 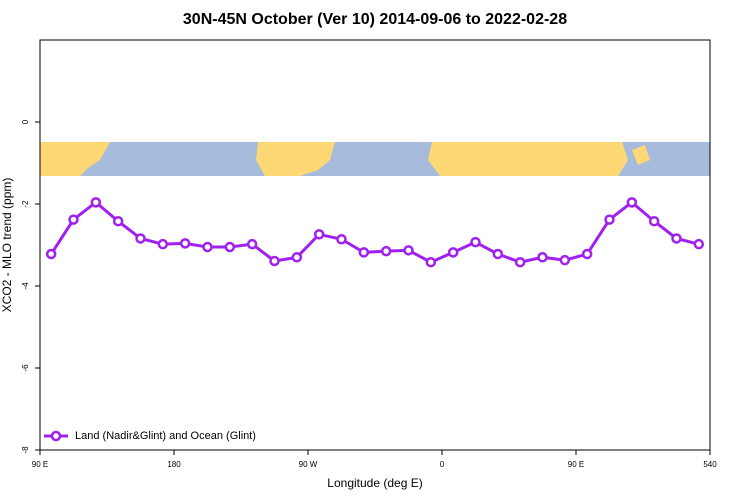 I want to click on y-axis-label: XCO2 - MLO trend (ppm), so click(x=7, y=245).